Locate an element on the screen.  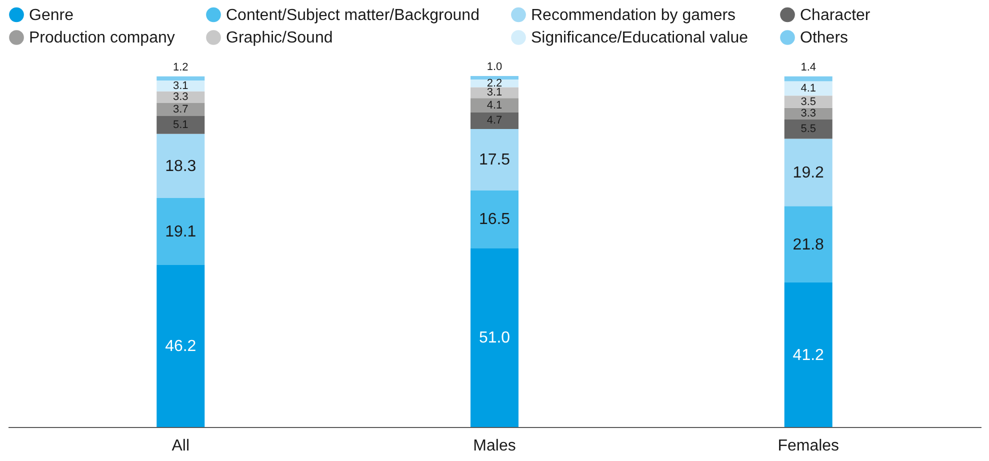
data-label: 19.2 is located at coordinates (808, 173).